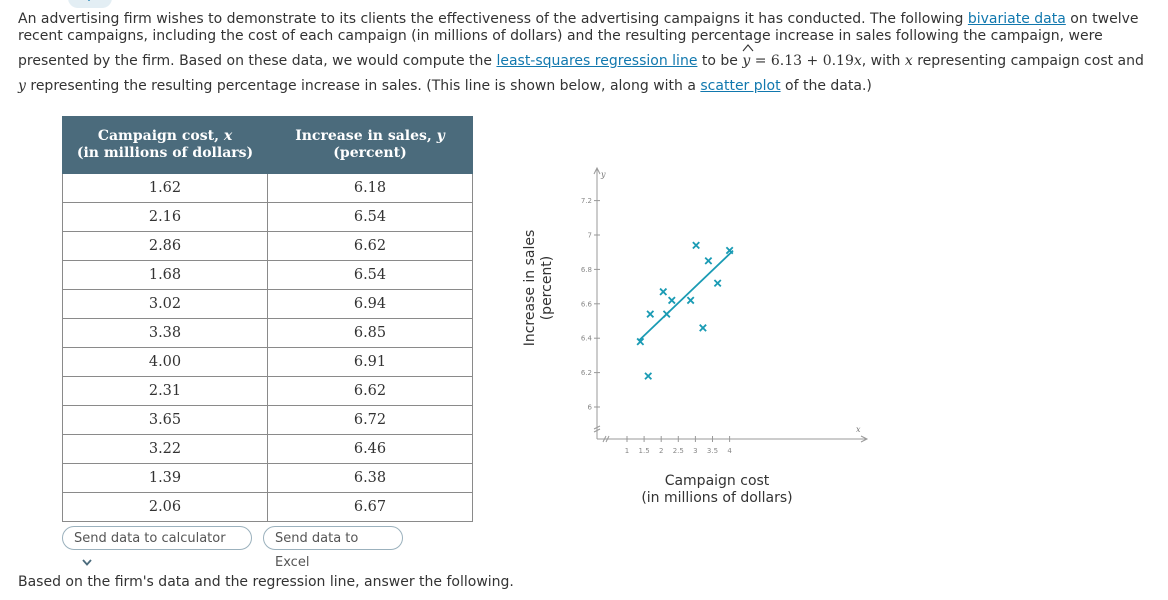 This screenshot has height=600, width=1168. I want to click on y-axis-break, so click(597, 429).